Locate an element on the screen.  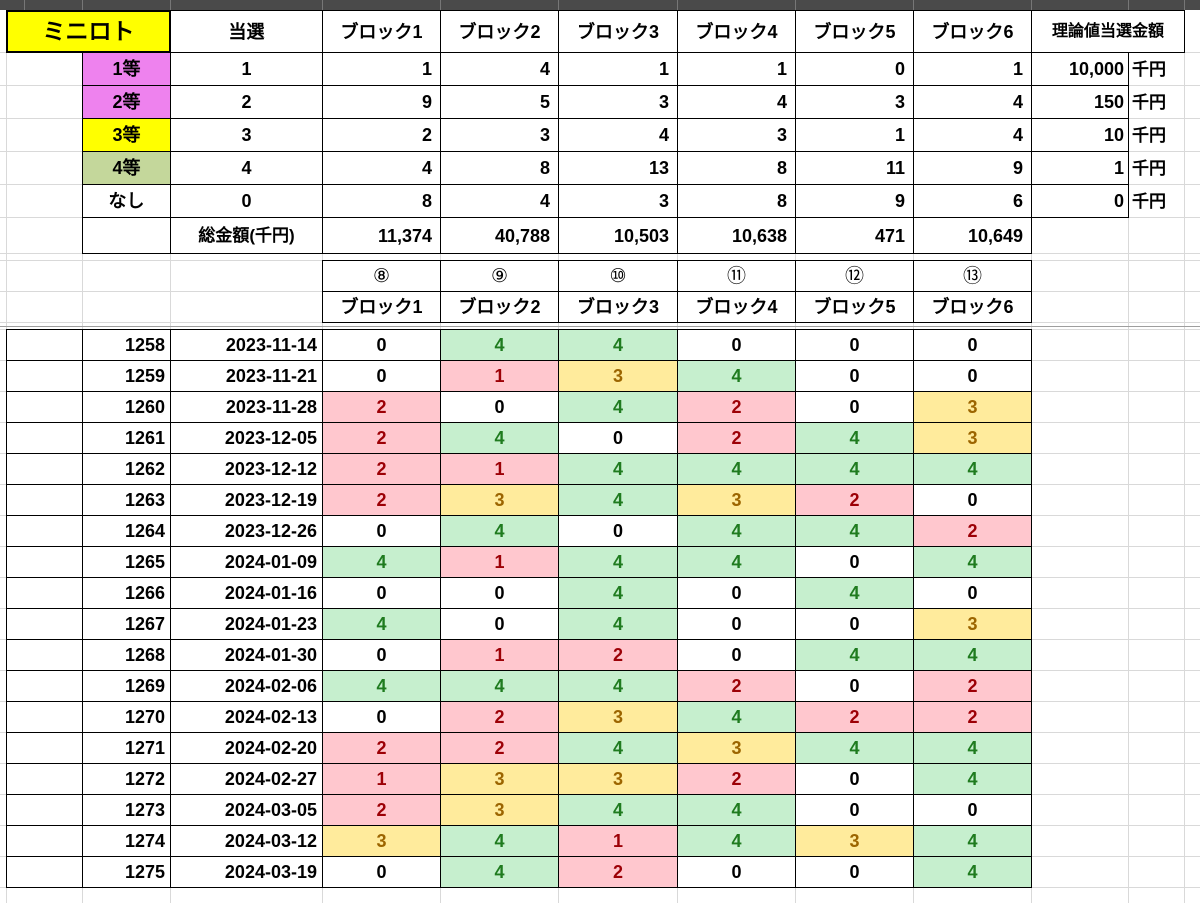
block-header: ブロック1 is located at coordinates (381, 31).